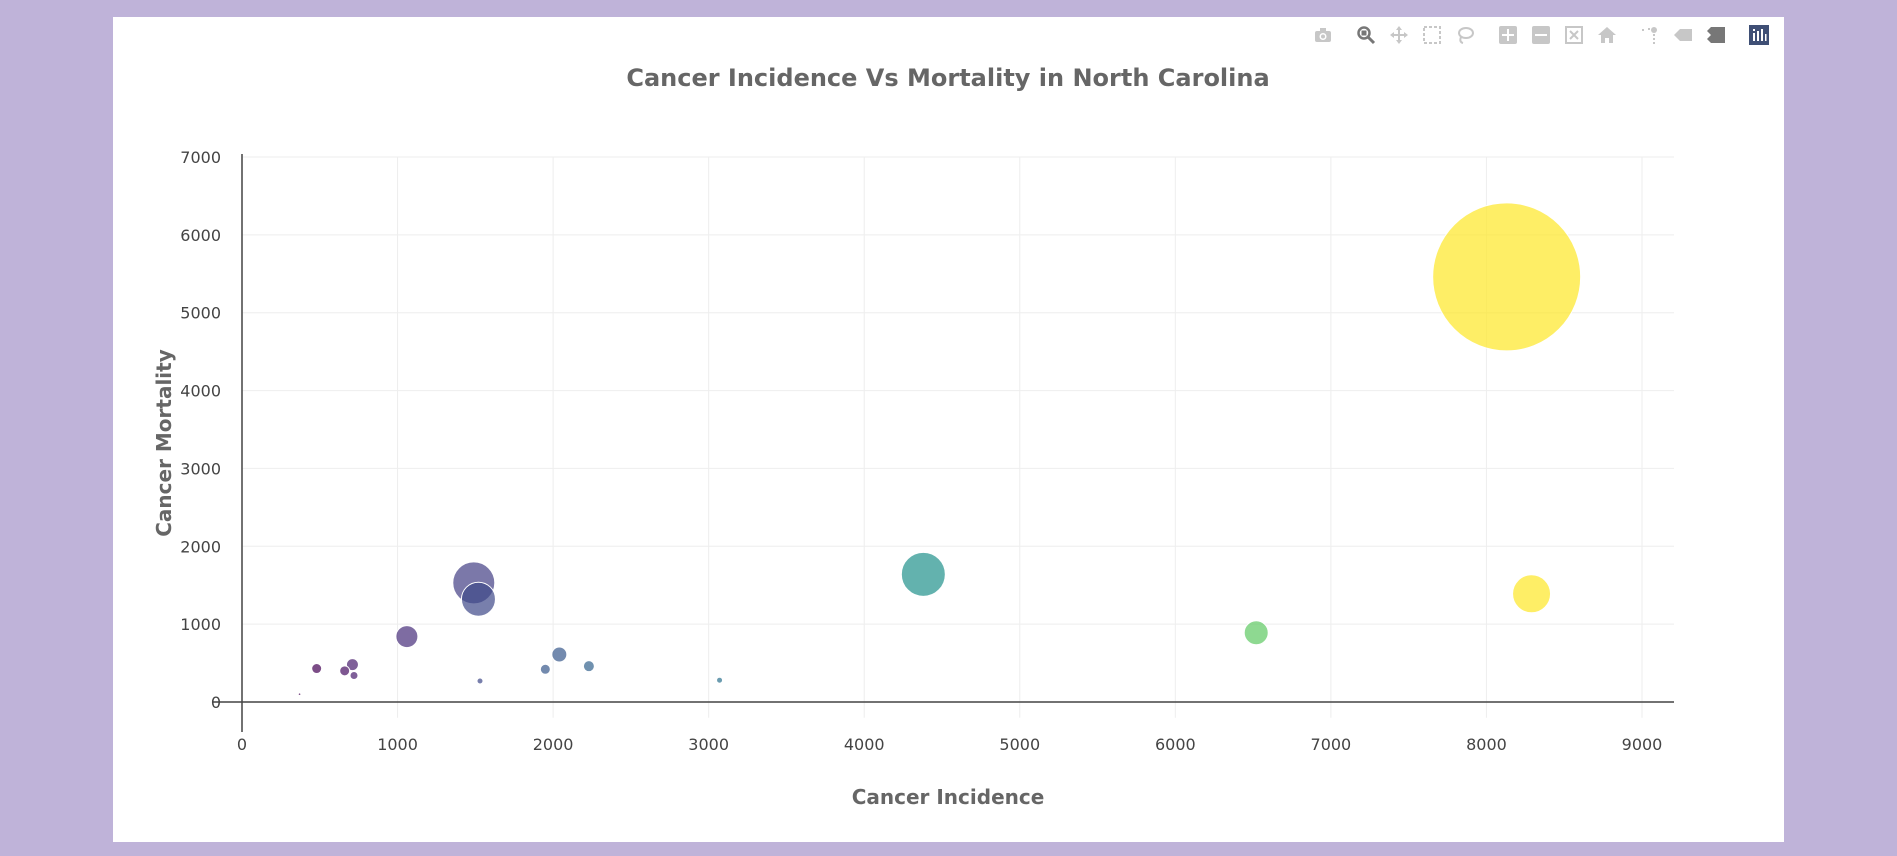  Describe the element at coordinates (200, 157) in the screenshot. I see `y-tick-label: 7000` at that location.